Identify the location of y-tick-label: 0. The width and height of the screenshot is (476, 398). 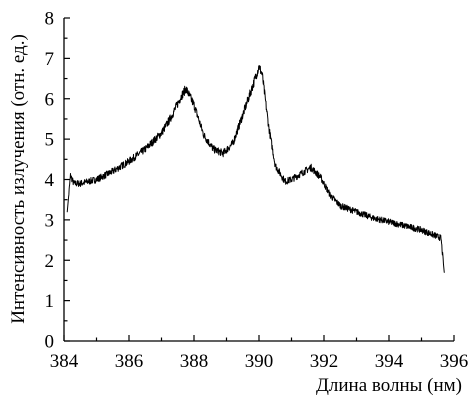
(50, 342).